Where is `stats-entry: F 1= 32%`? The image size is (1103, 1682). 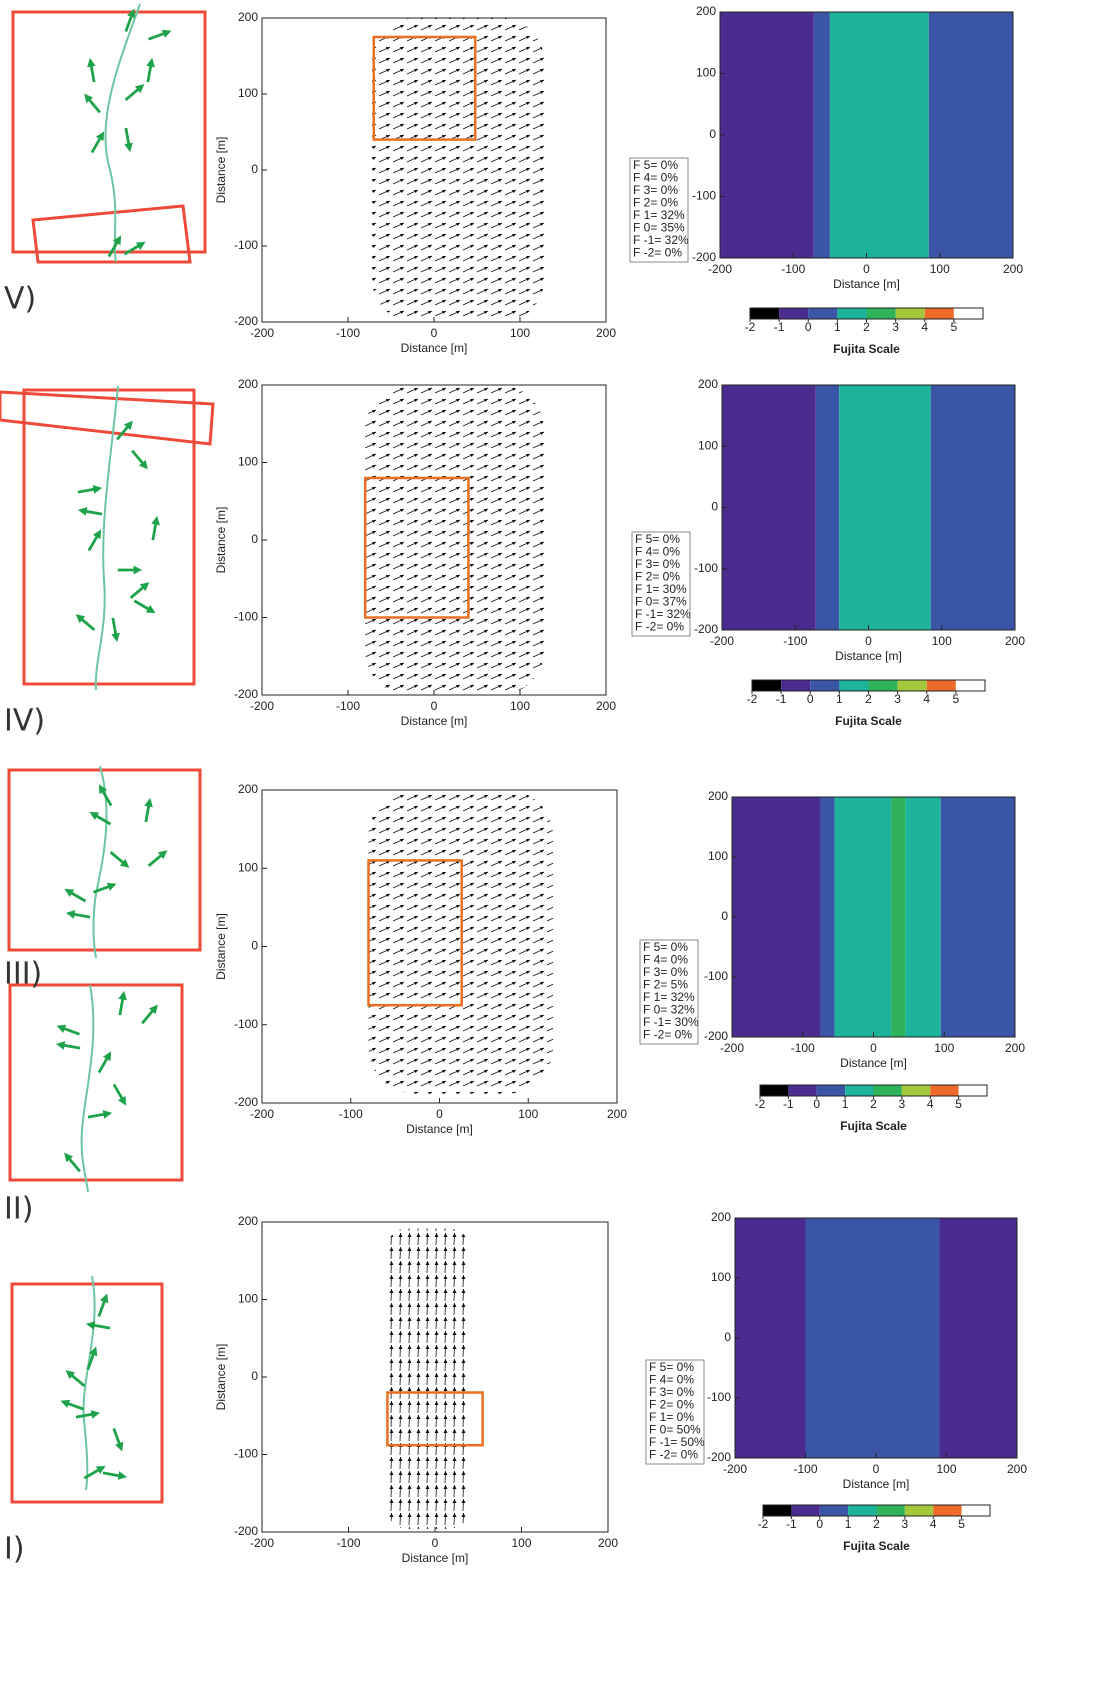 stats-entry: F 1= 32% is located at coordinates (669, 997).